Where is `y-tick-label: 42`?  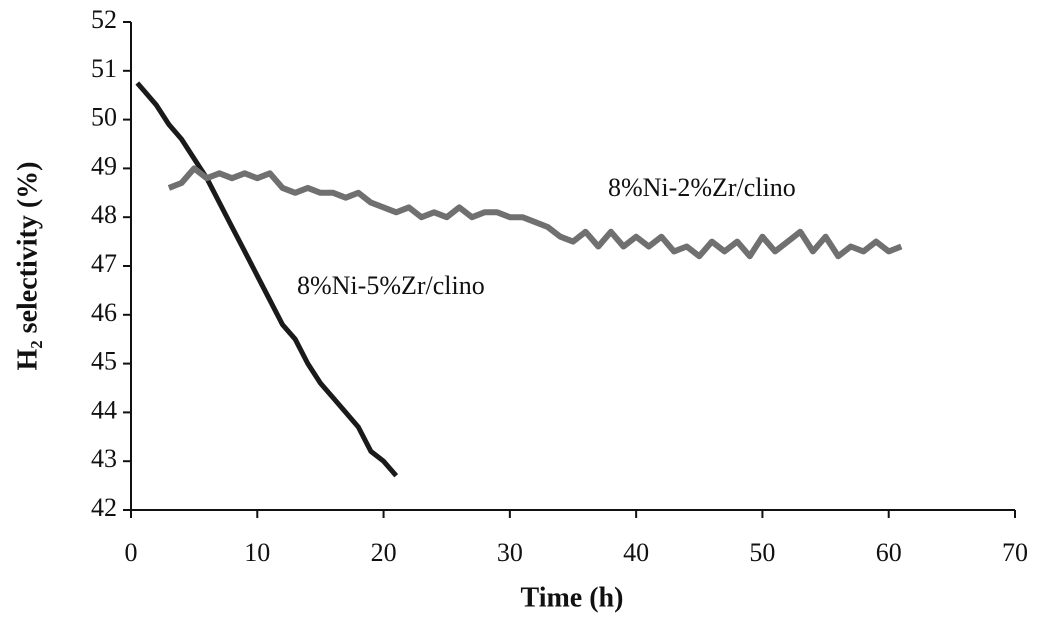 y-tick-label: 42 is located at coordinates (104, 507).